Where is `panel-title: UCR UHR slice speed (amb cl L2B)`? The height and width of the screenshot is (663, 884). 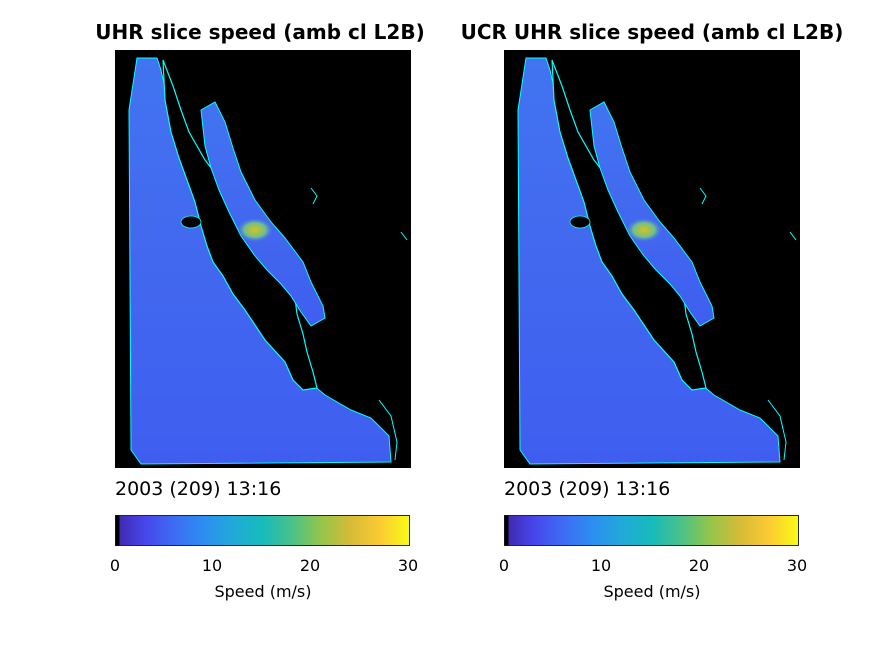
panel-title: UCR UHR slice speed (amb cl L2B) is located at coordinates (652, 32).